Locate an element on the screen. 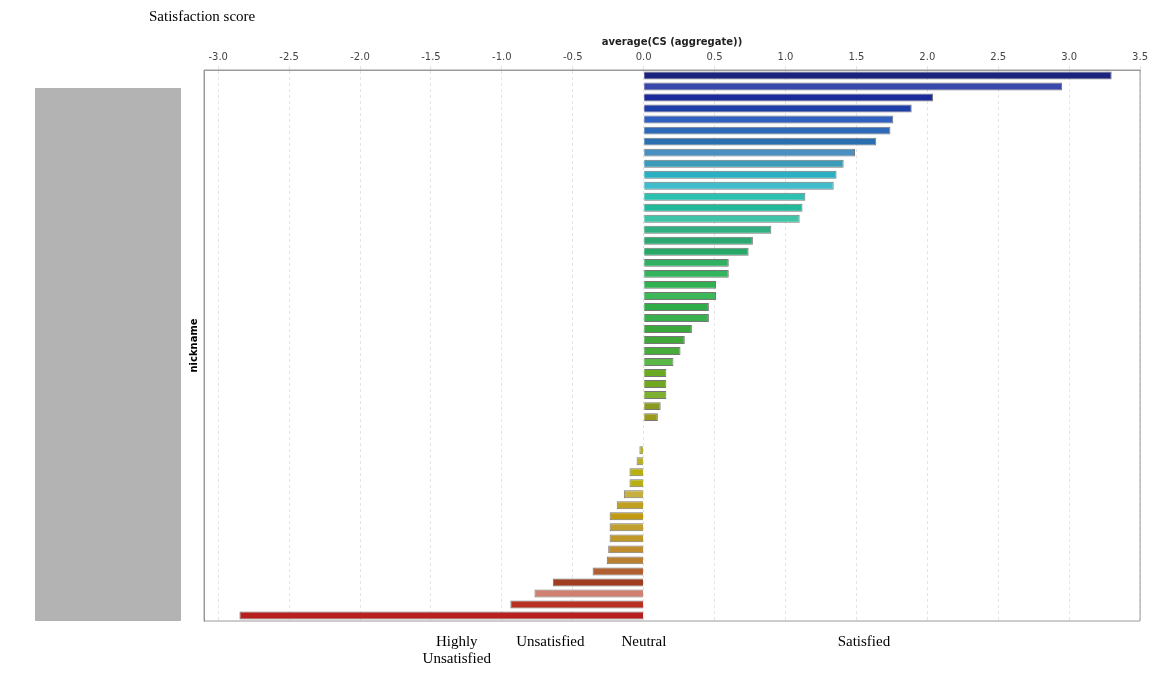 This screenshot has height=687, width=1159. x-tick-label: -2.5 is located at coordinates (289, 56).